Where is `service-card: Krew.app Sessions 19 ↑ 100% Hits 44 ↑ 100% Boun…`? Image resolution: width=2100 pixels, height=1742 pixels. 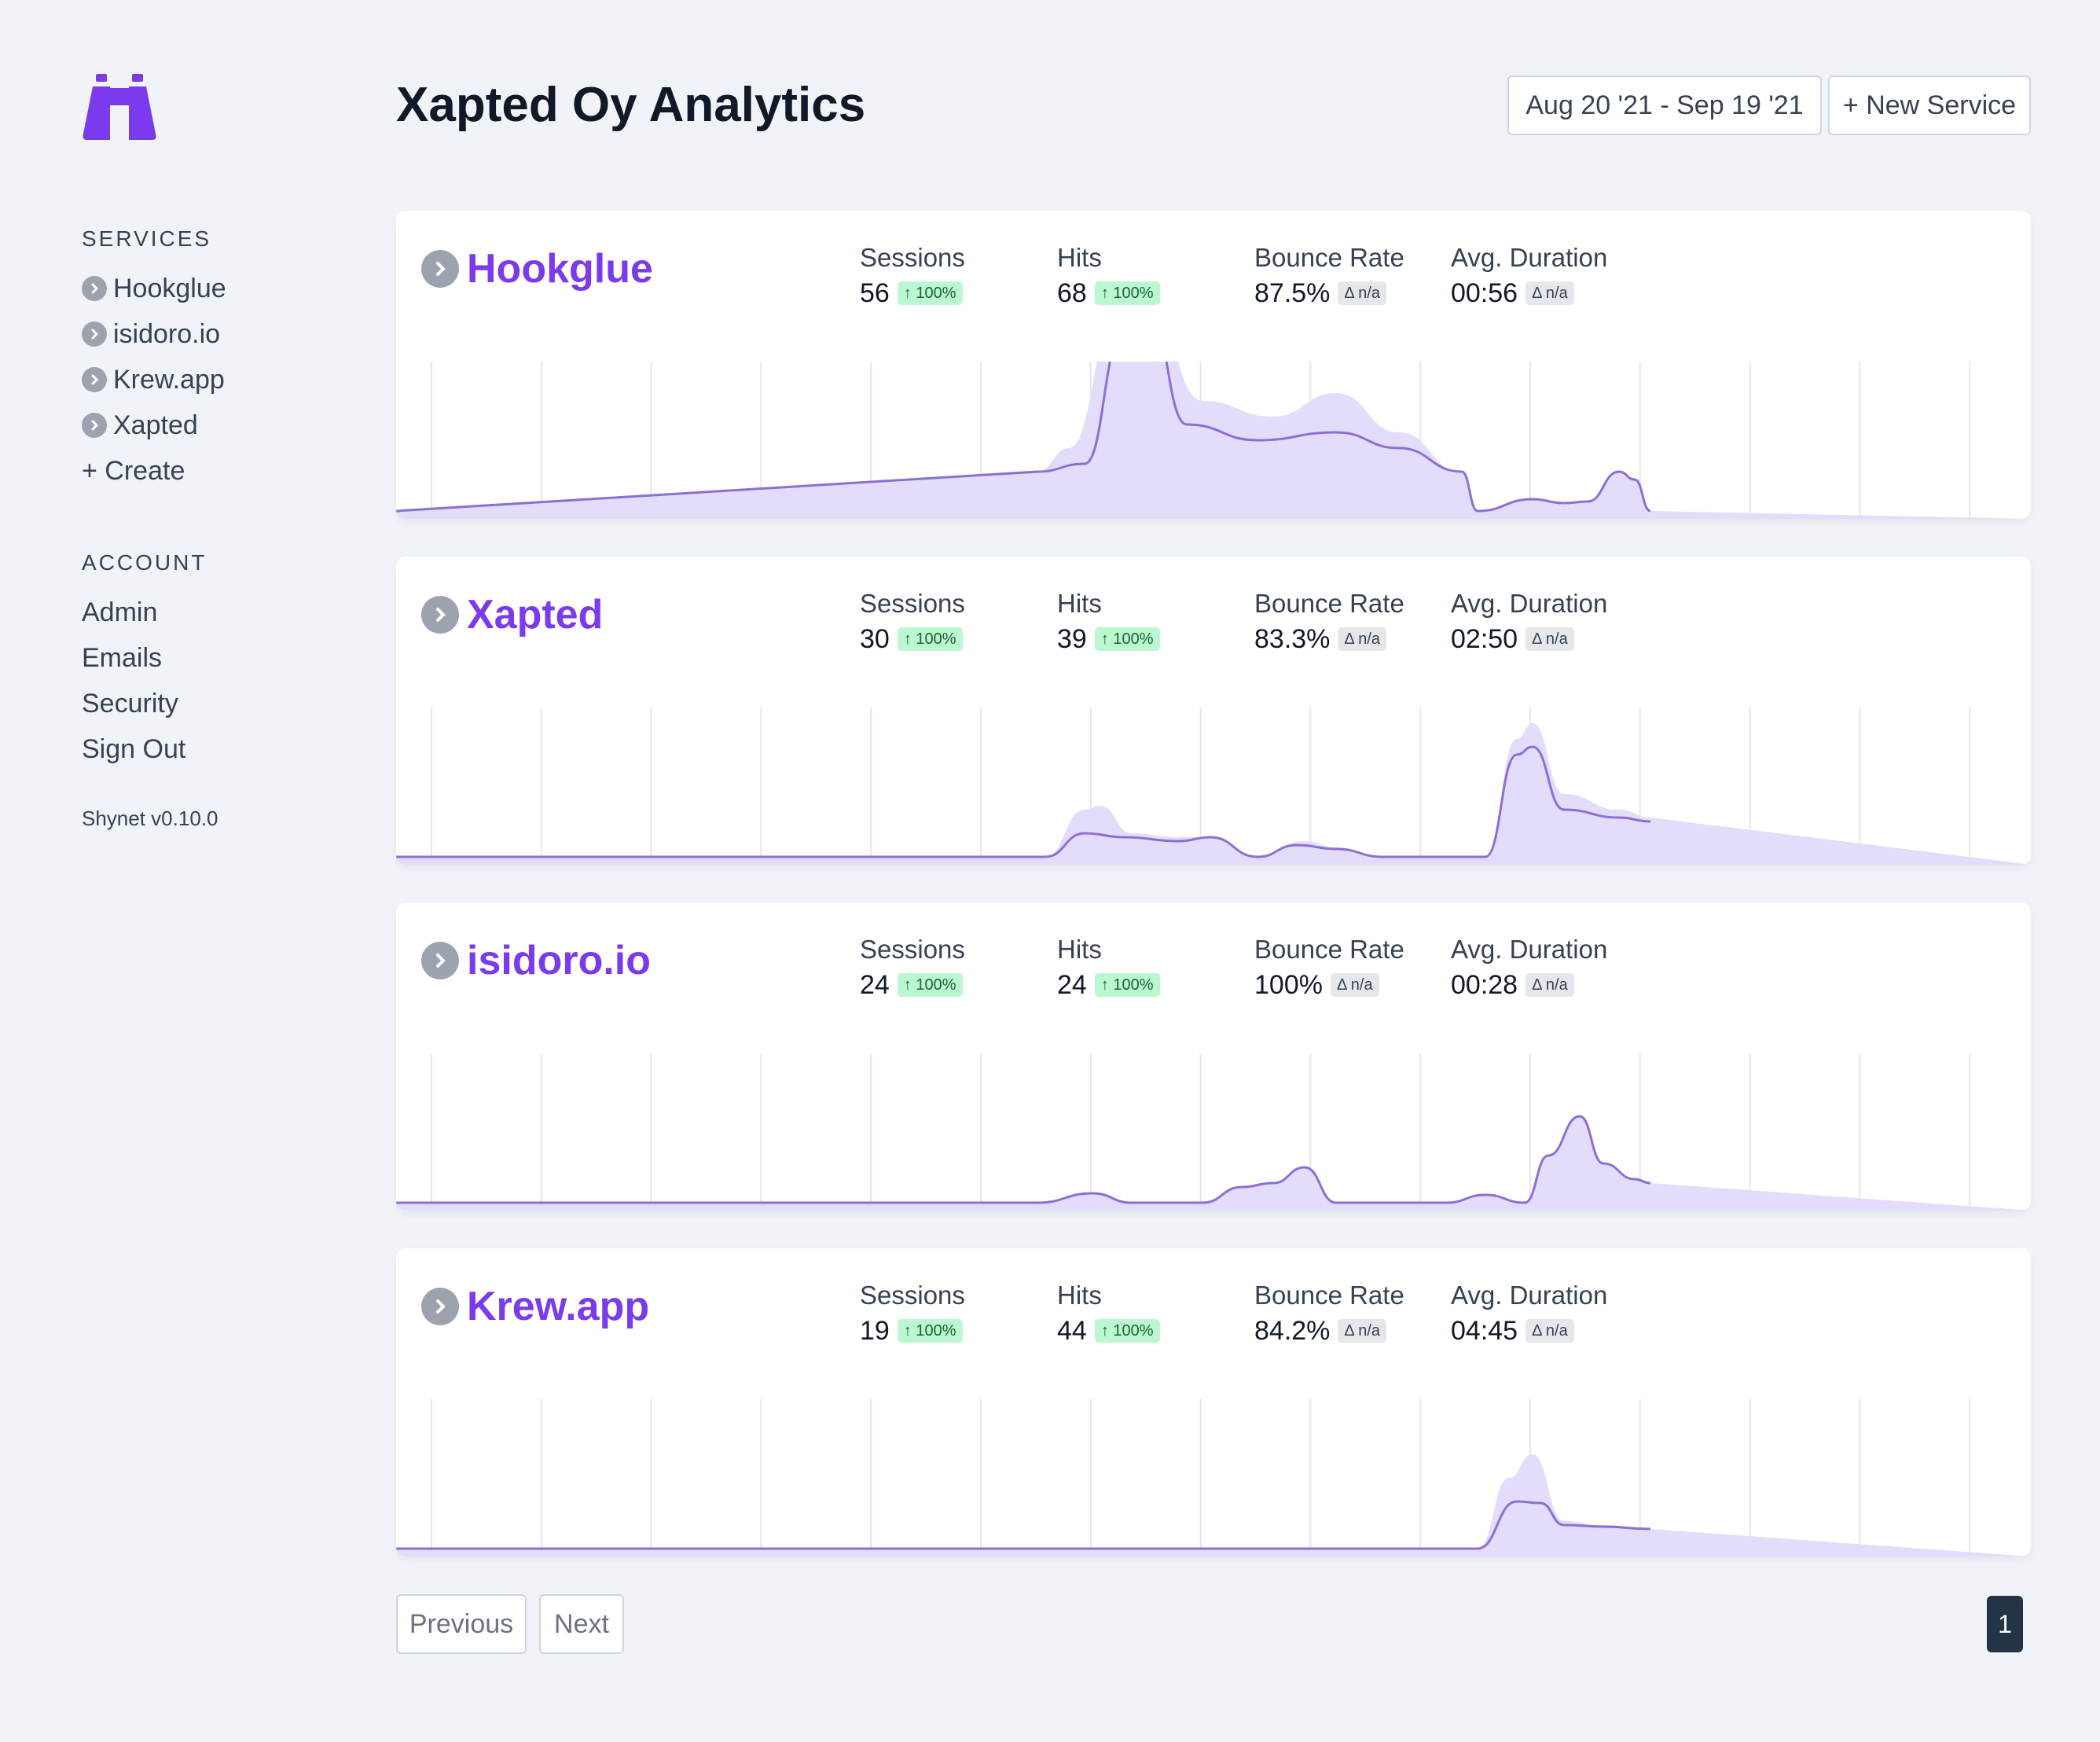 service-card: Krew.app Sessions 19 ↑ 100% Hits 44 ↑ 100% Boun… is located at coordinates (1213, 1402).